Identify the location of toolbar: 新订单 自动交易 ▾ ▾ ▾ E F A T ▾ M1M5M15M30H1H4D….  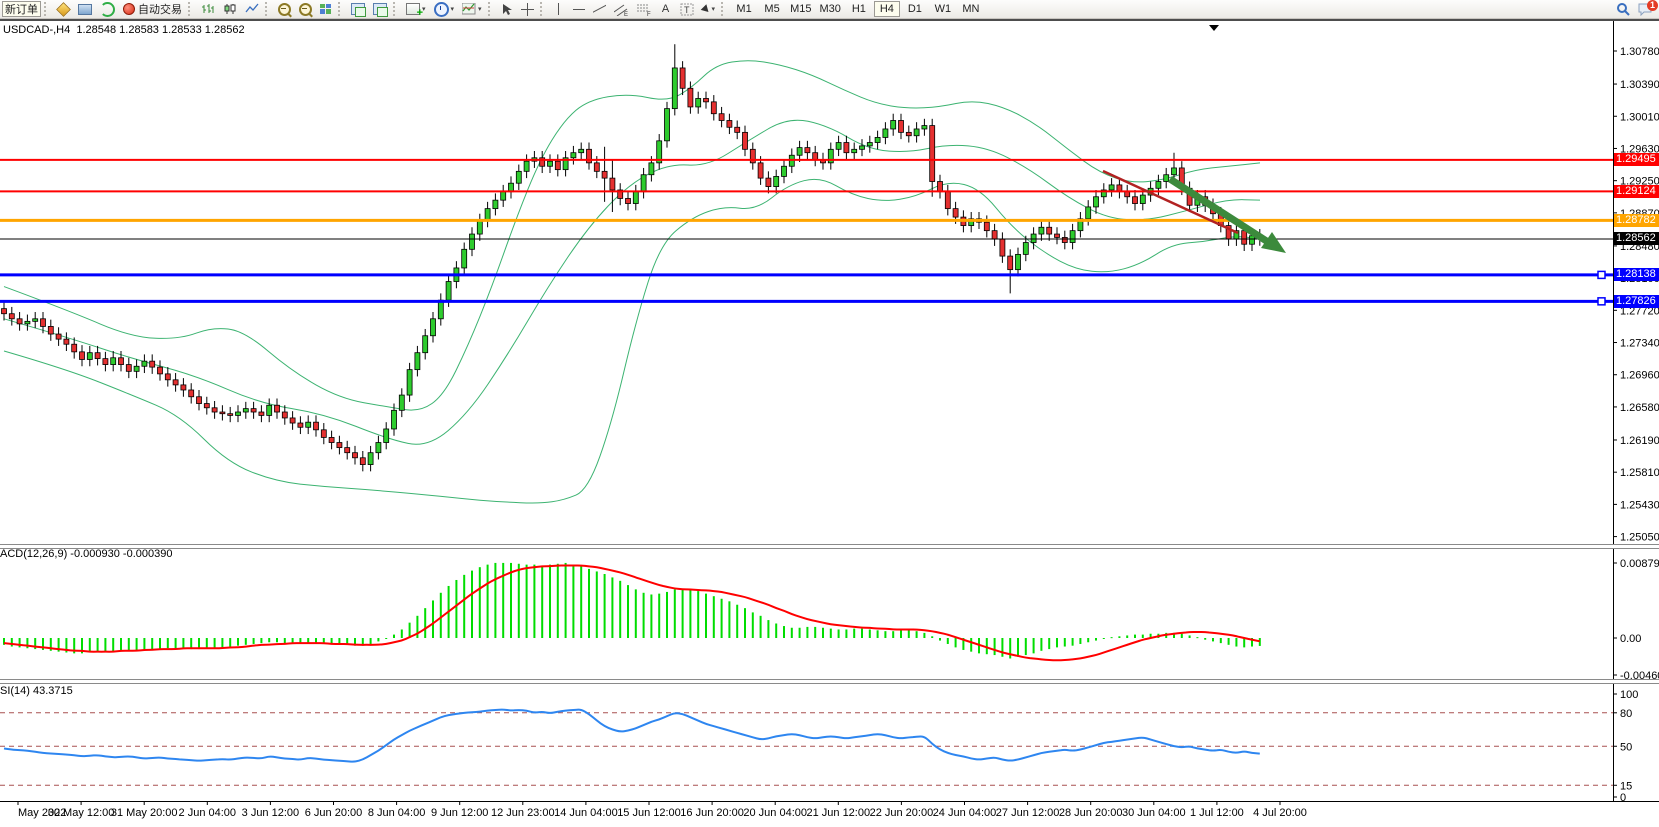
(829, 9).